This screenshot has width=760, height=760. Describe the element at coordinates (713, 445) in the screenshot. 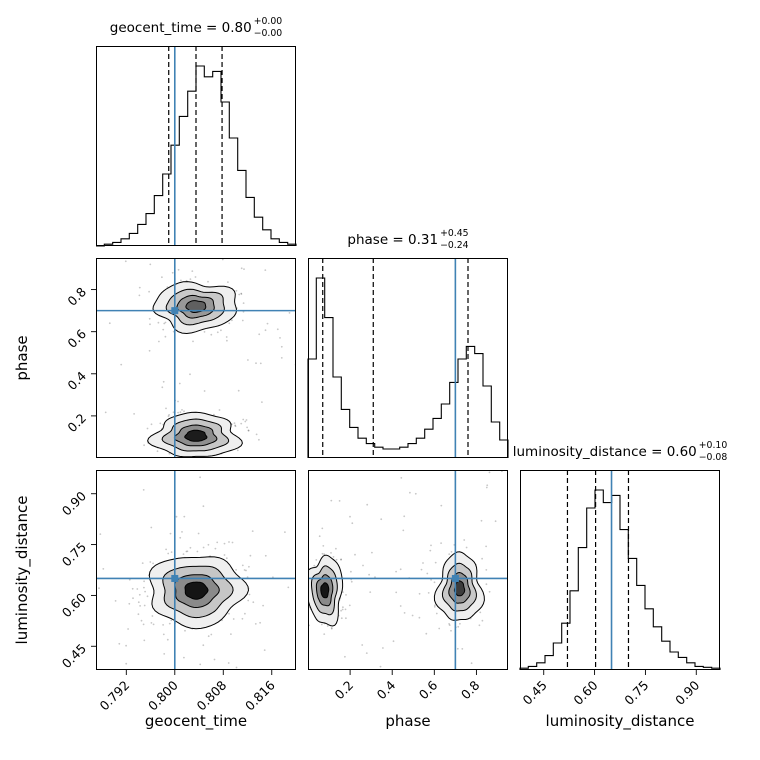

I see `uncertainty-plus: +0.10` at that location.